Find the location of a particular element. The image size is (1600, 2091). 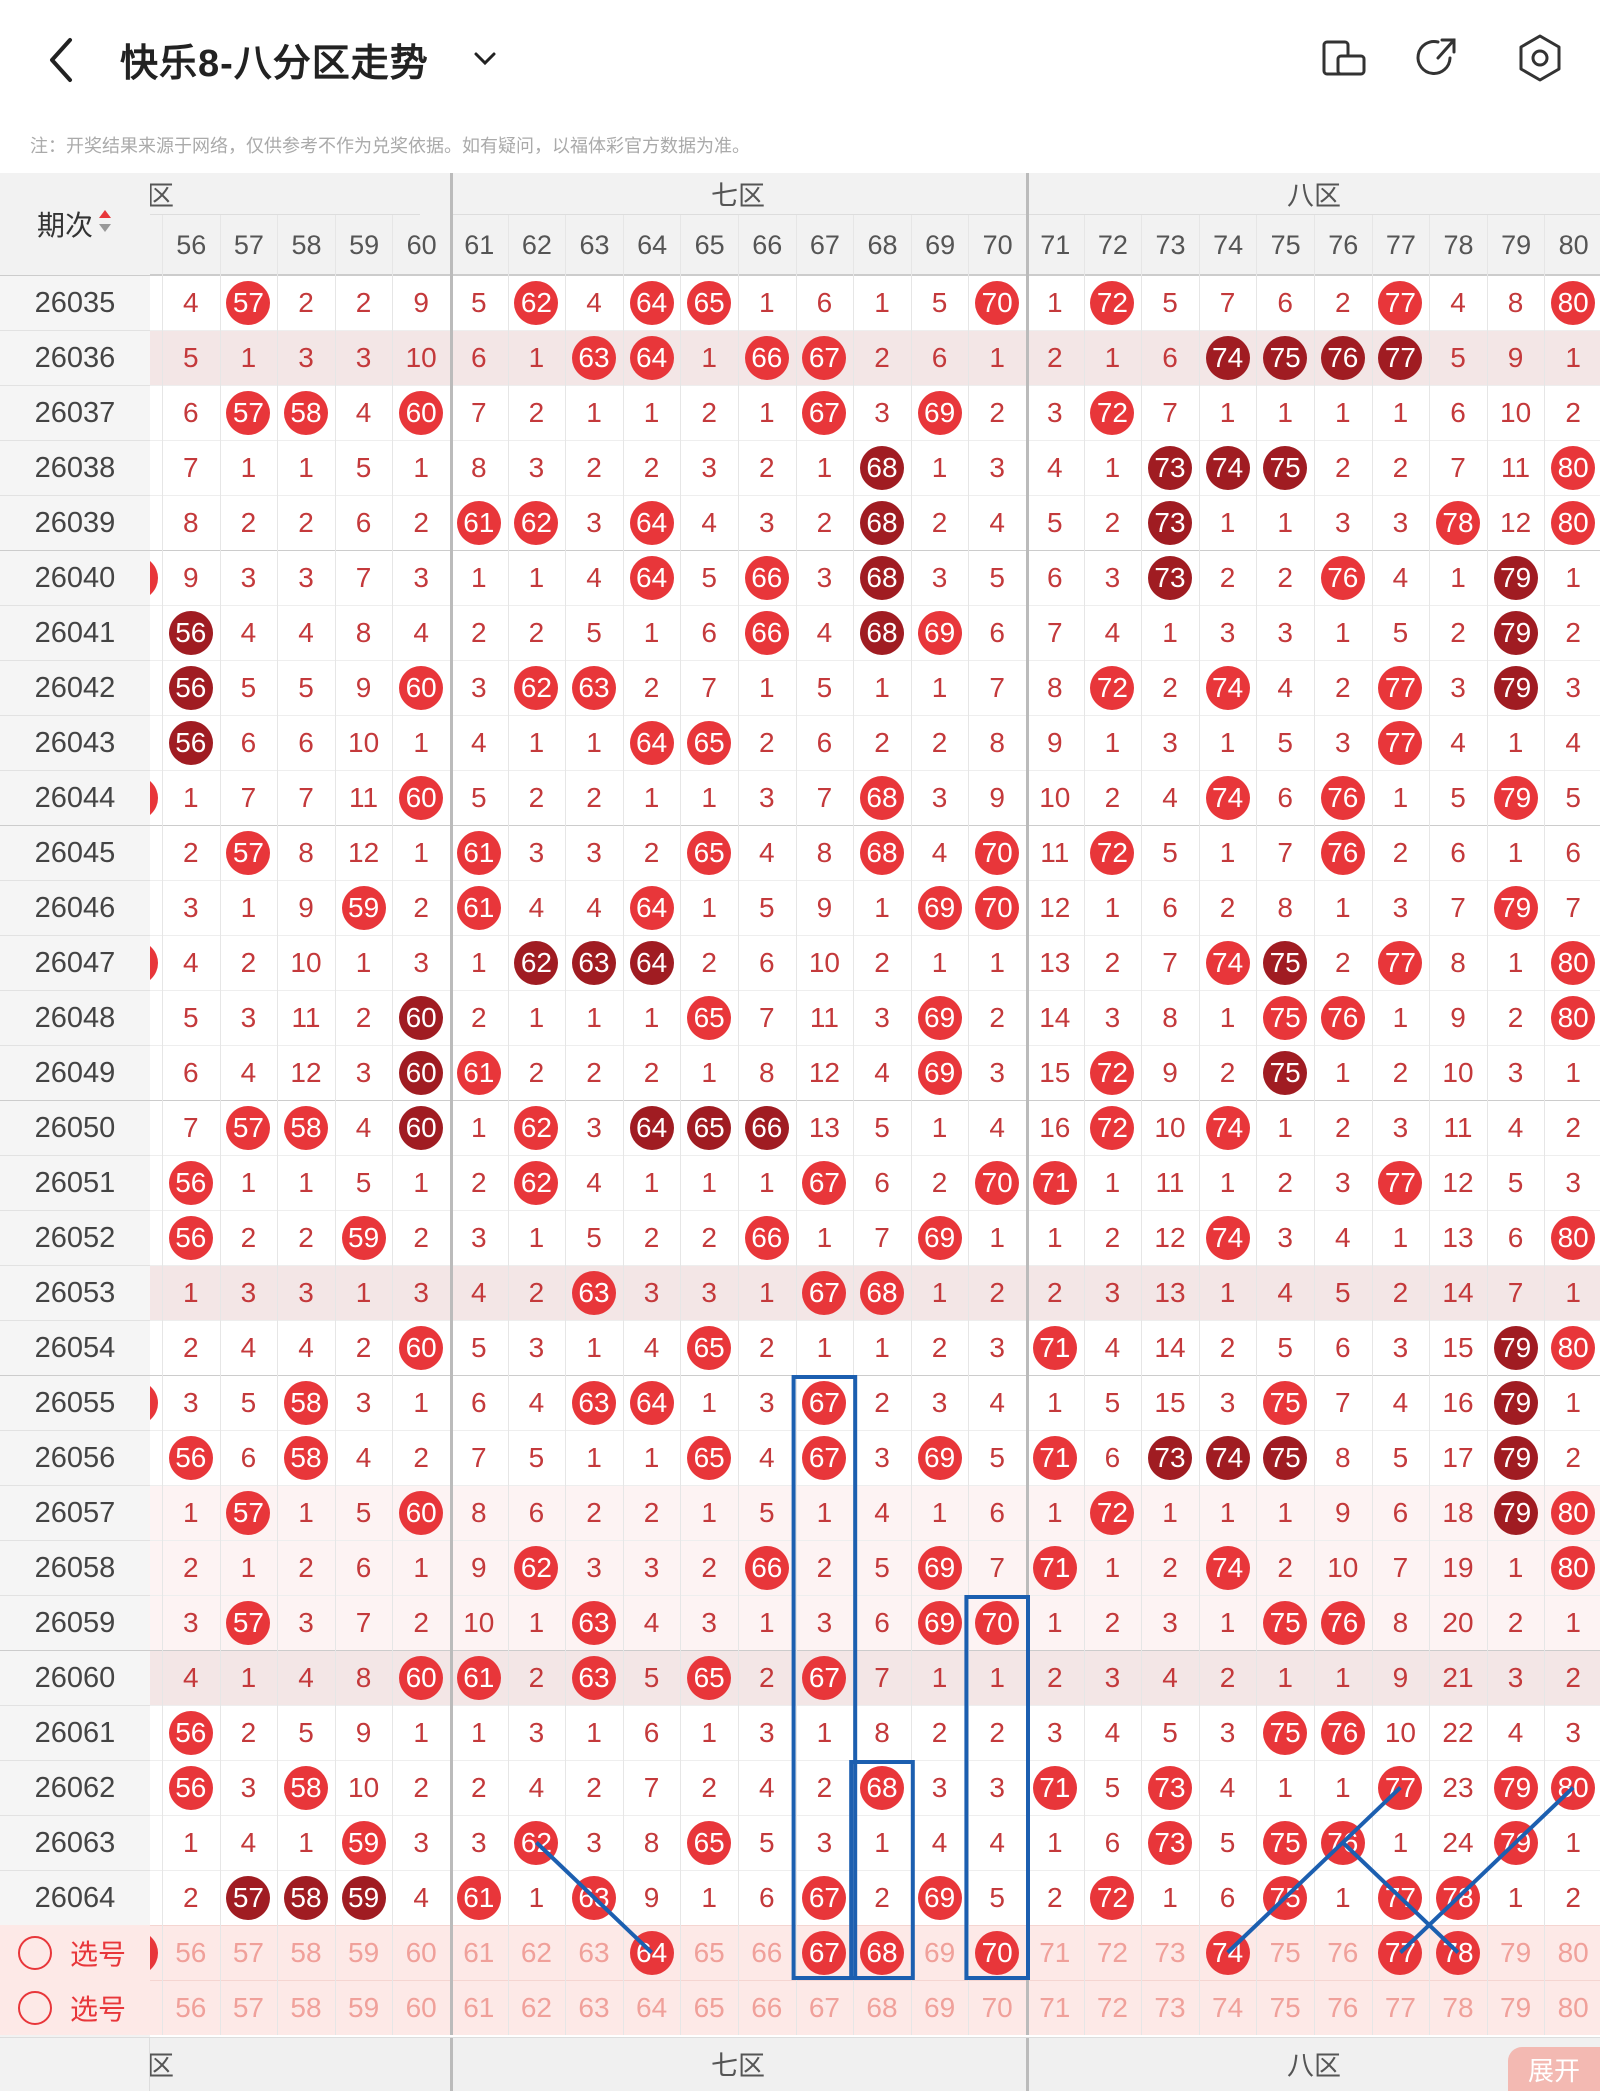

number-ball: 80 is located at coordinates (1573, 962).